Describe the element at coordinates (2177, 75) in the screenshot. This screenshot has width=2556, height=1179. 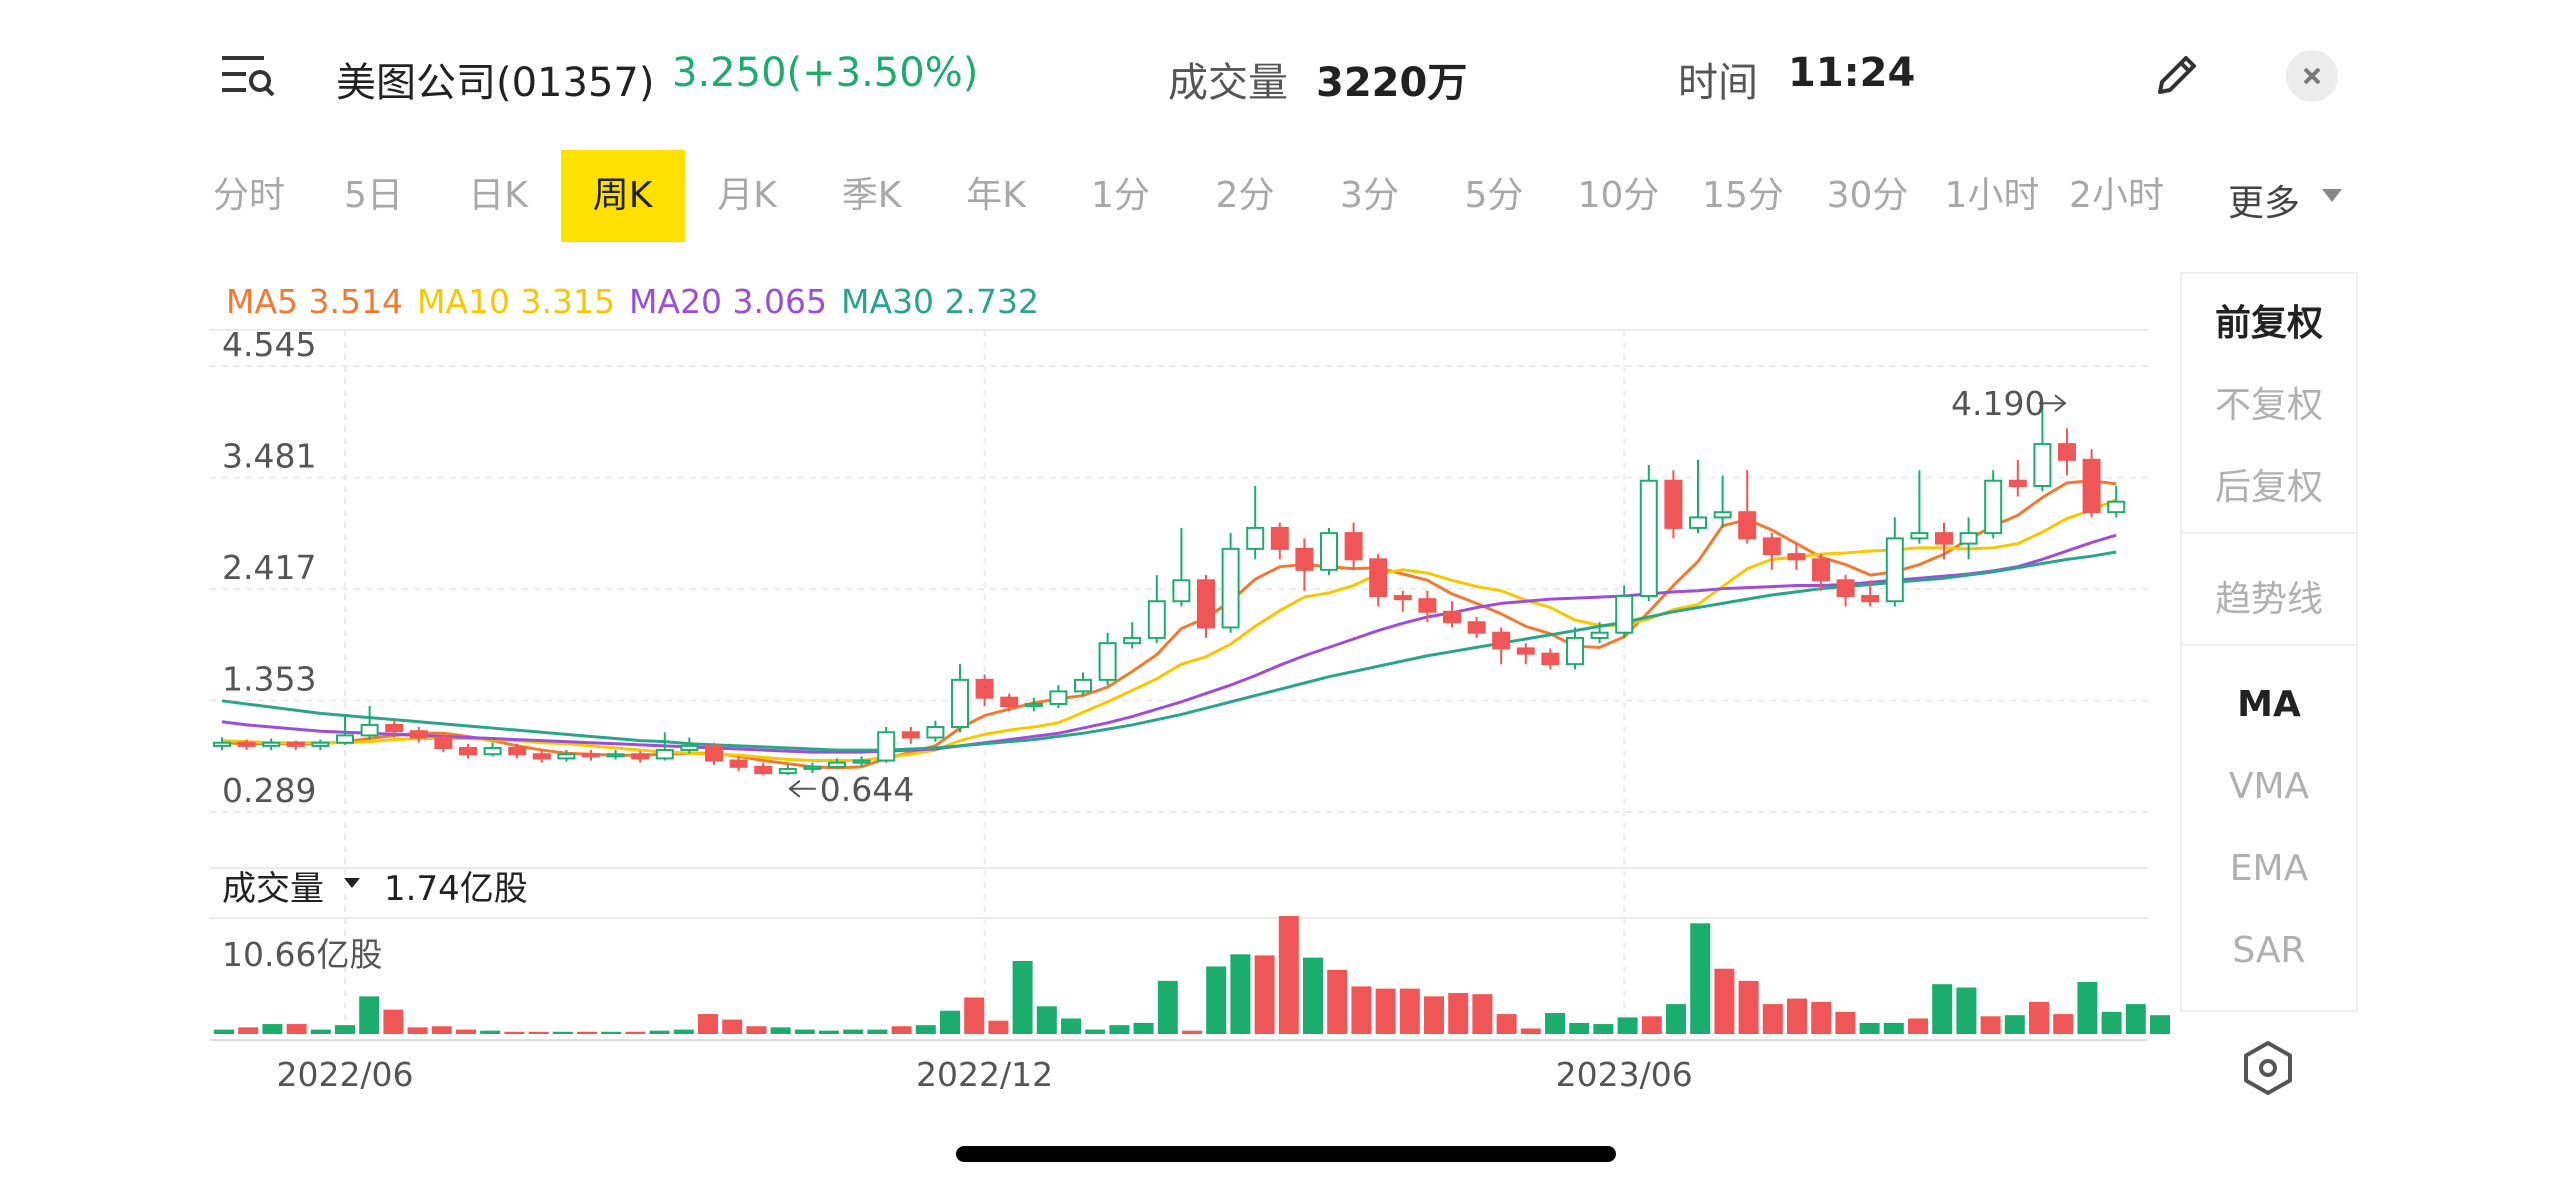
I see `pencil-icon` at that location.